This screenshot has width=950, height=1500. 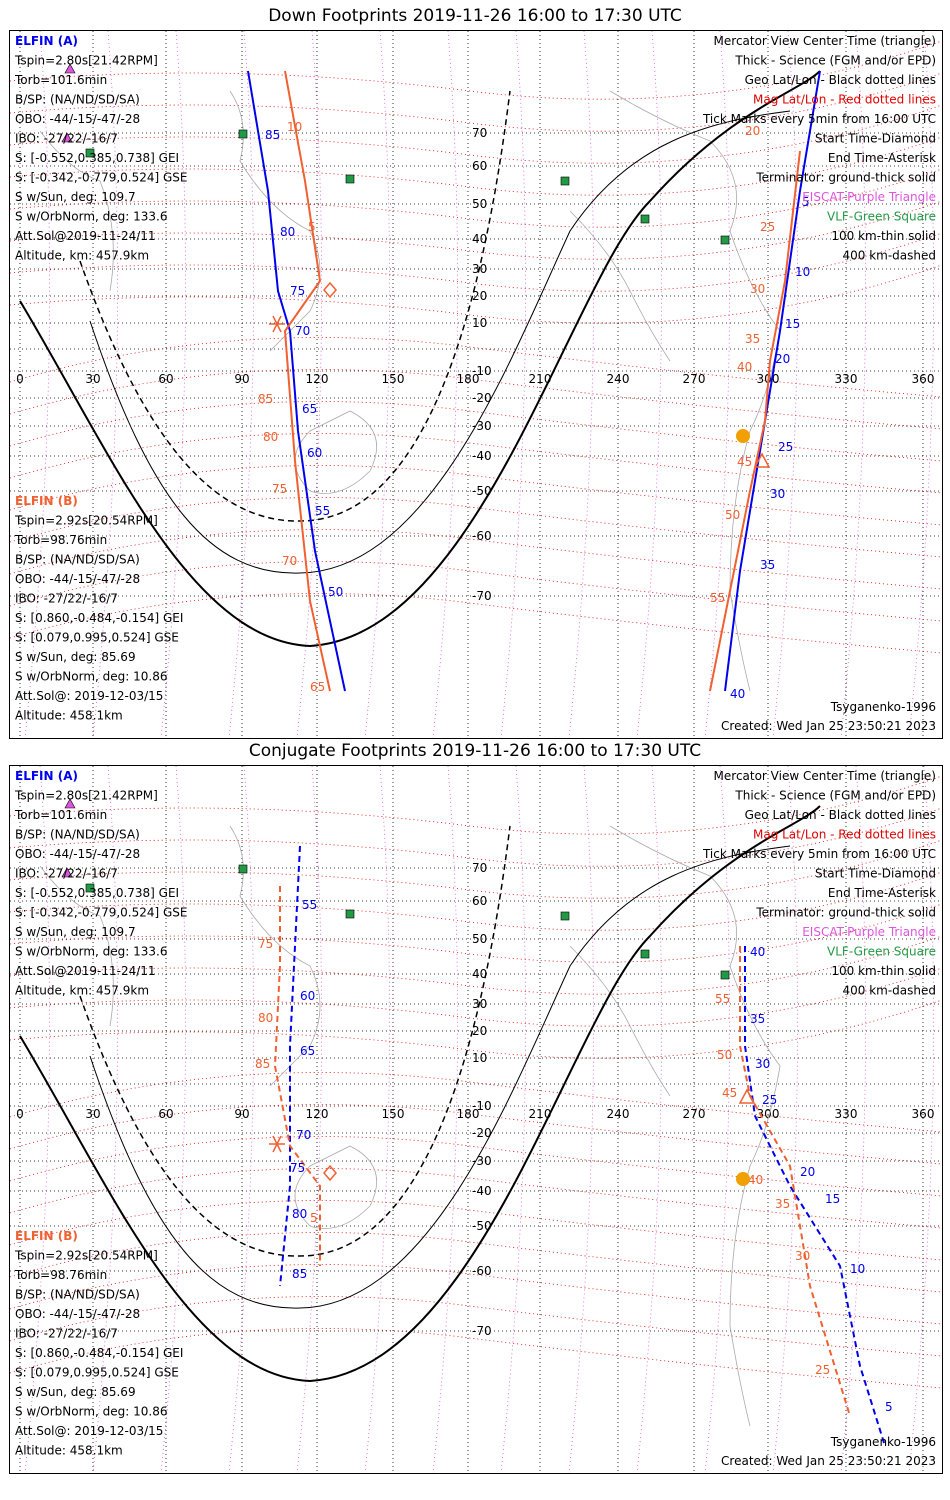 I want to click on elfin-b-info-line: S w/Sun, deg: 85.69, so click(x=75, y=1392).